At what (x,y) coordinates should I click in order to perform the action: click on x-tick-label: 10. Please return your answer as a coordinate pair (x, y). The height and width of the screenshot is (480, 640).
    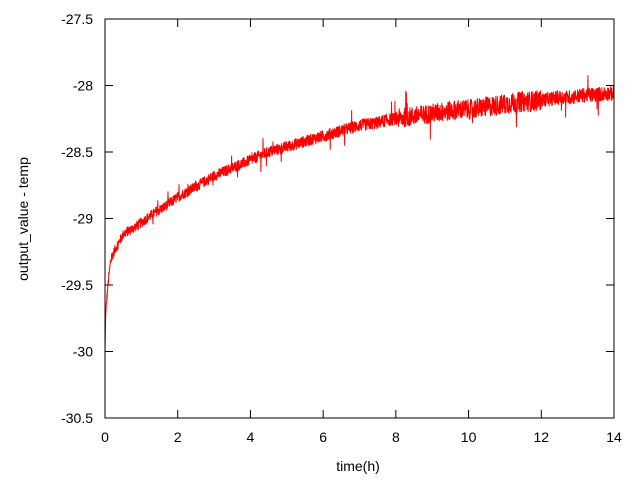
    Looking at the image, I should click on (469, 437).